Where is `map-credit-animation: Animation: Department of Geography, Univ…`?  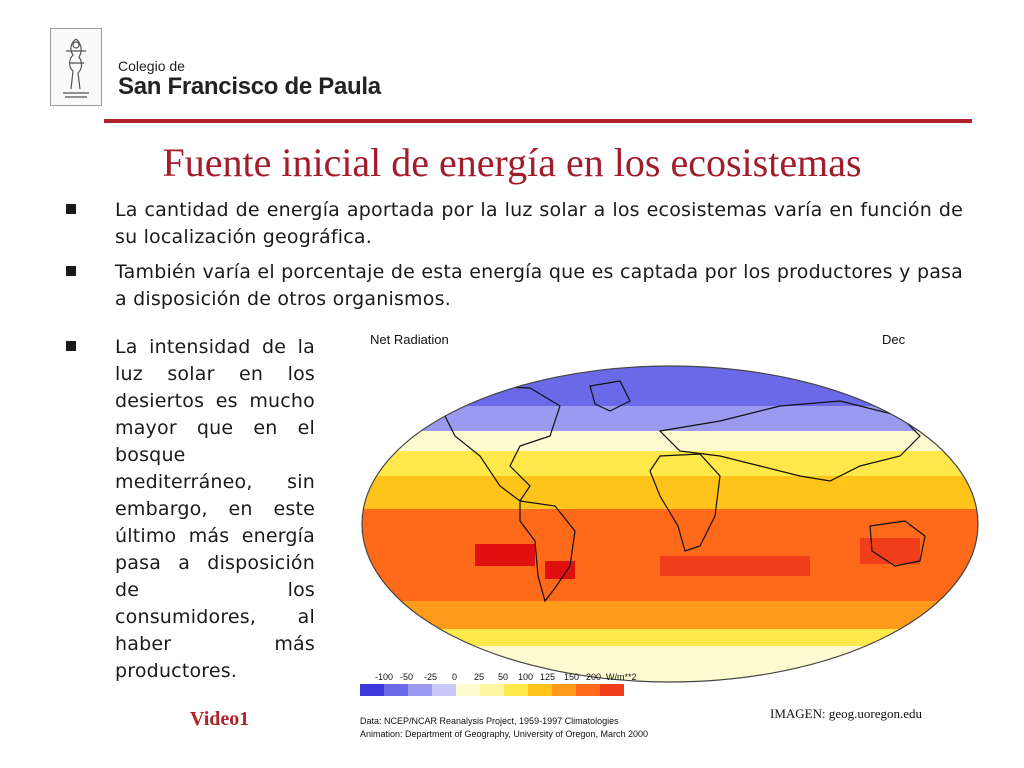
map-credit-animation: Animation: Department of Geography, Univ… is located at coordinates (504, 734).